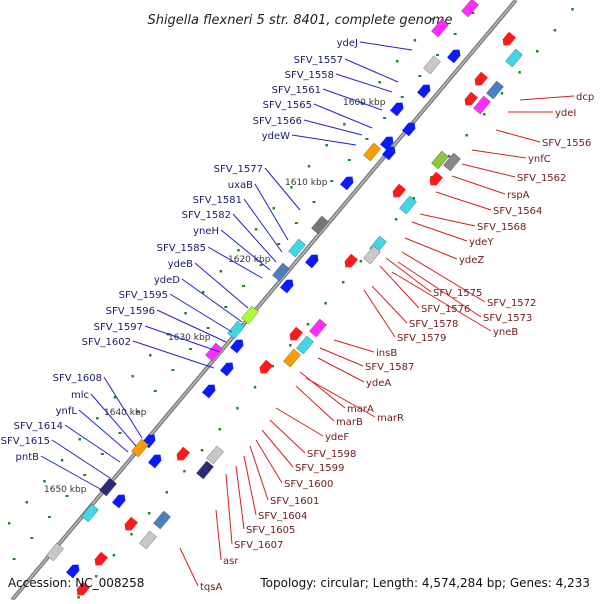  I want to click on reverse-gene-label: SFV_1601, so click(294, 501).